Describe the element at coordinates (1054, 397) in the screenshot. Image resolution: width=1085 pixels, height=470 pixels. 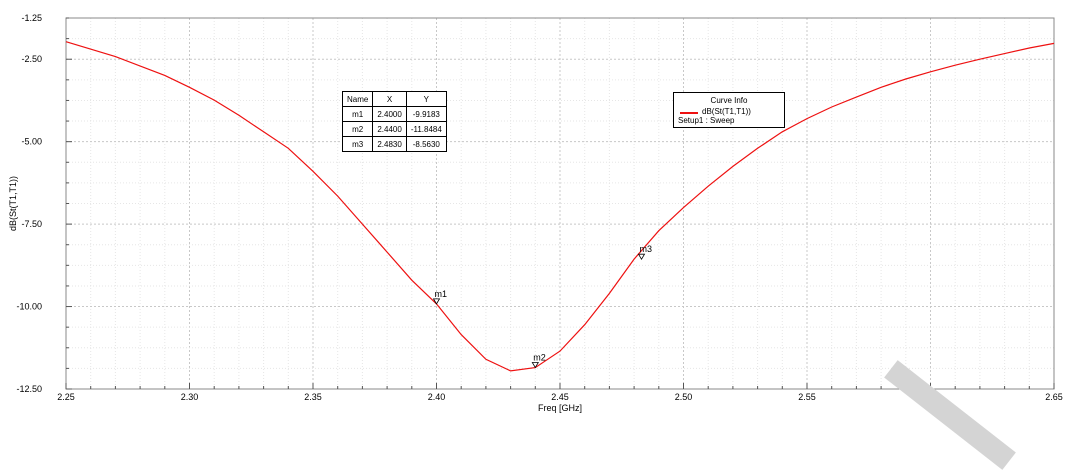
I see `x-tick-label: 2.65` at that location.